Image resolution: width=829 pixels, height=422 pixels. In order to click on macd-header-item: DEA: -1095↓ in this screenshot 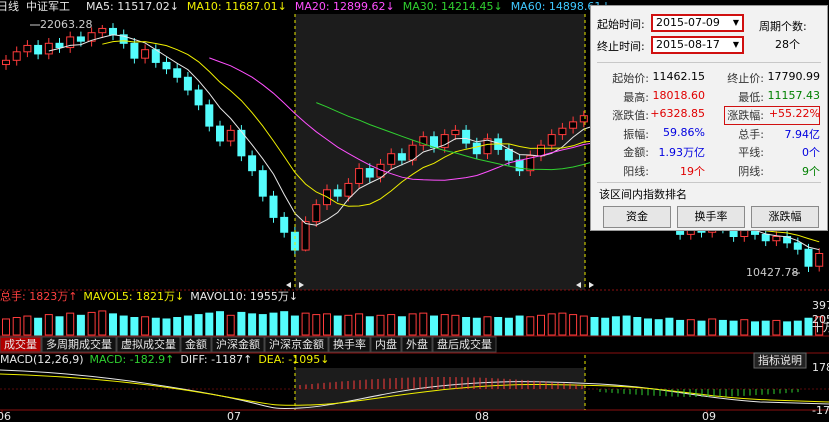, I will do `click(293, 359)`.